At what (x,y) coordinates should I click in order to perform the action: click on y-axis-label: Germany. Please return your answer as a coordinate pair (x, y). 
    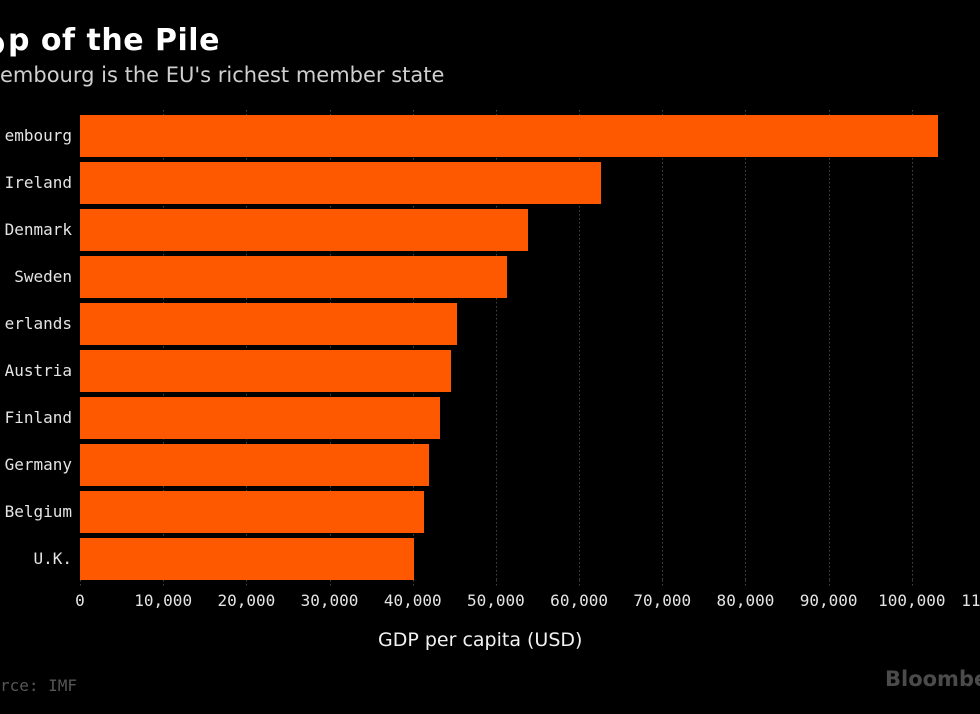
    Looking at the image, I should click on (38, 464).